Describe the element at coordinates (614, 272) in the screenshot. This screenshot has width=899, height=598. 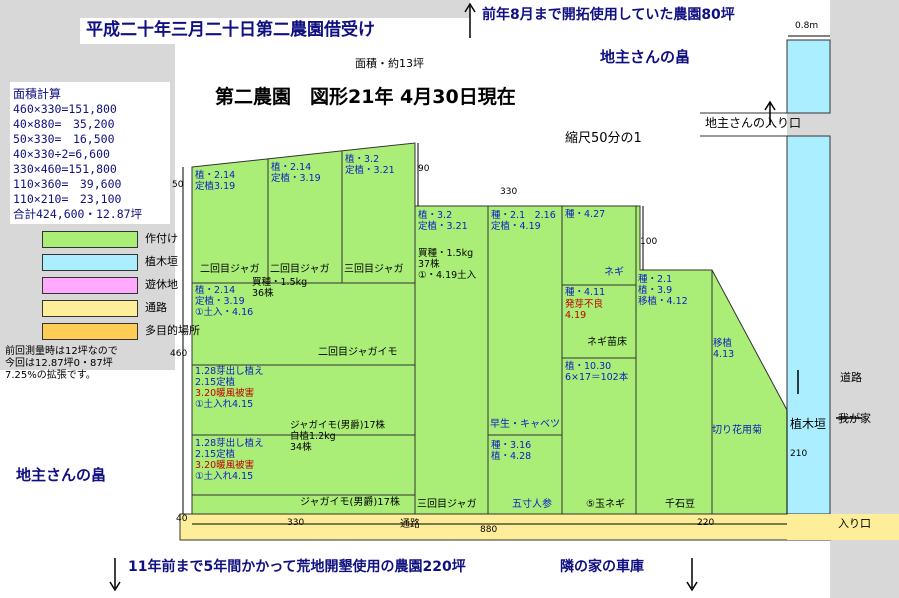
I see `negi-label: ネギ` at that location.